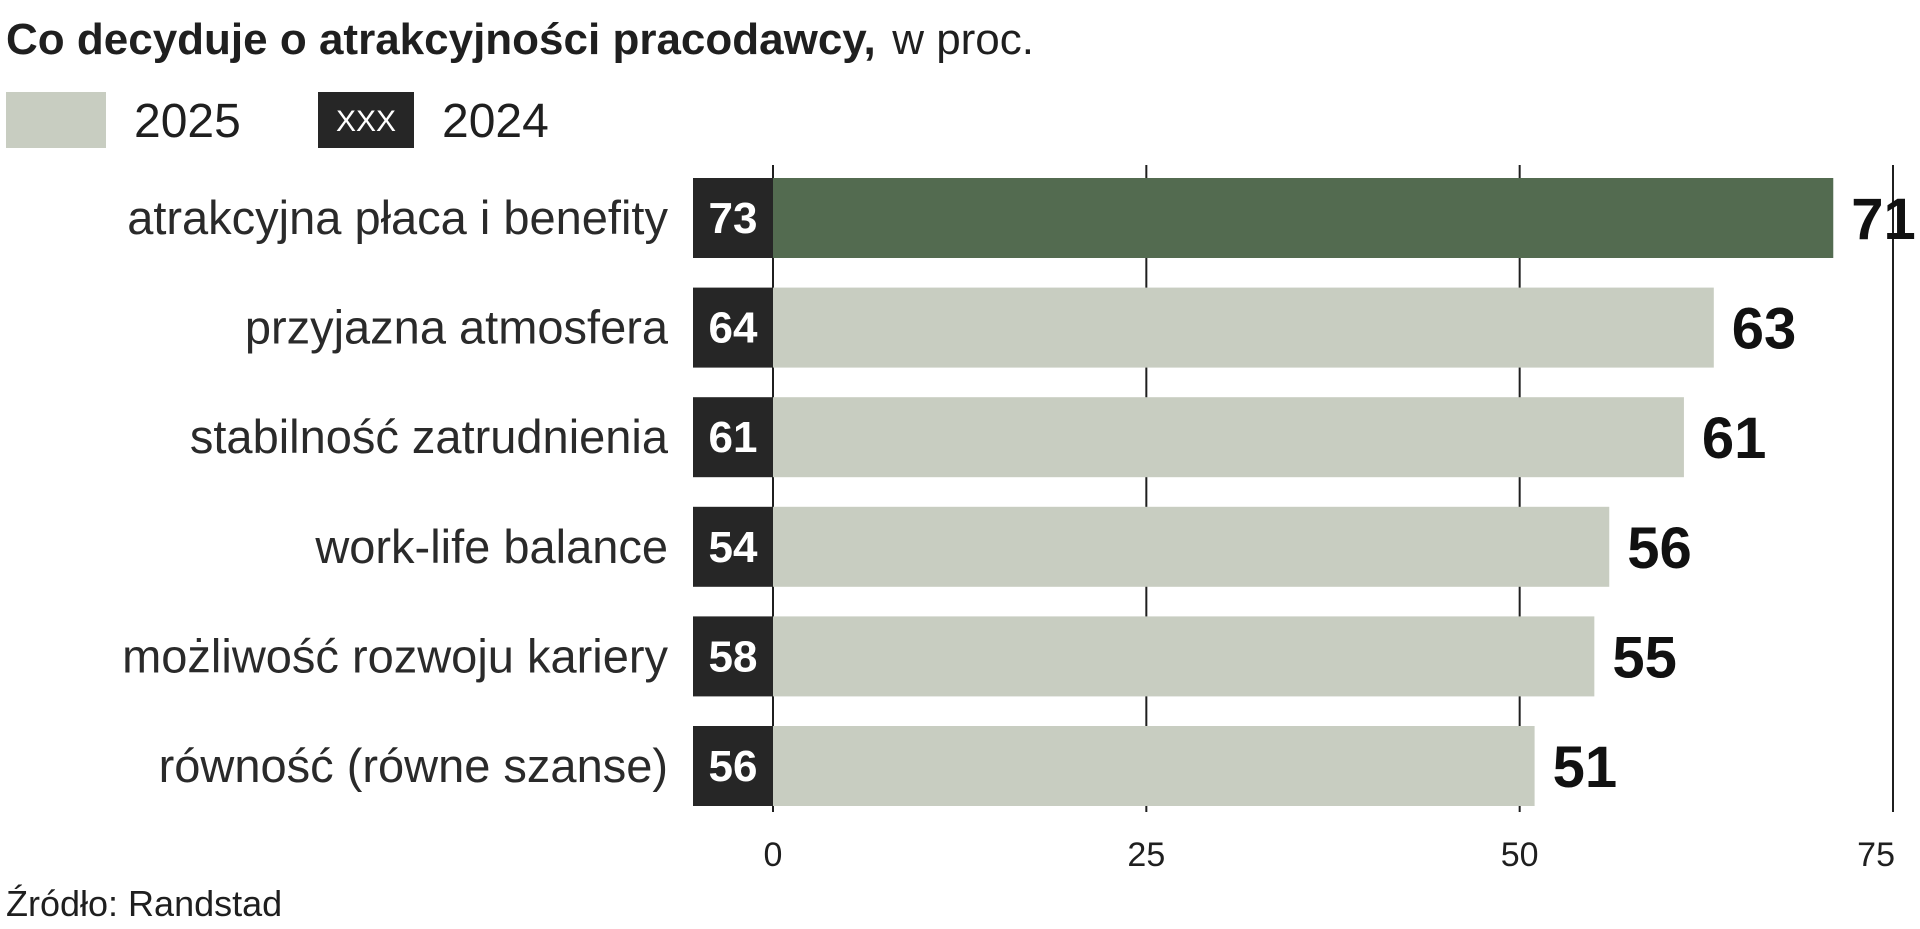 This screenshot has width=1920, height=929. What do you see at coordinates (429, 436) in the screenshot?
I see `category-label: stabilność zatrudnienia` at bounding box center [429, 436].